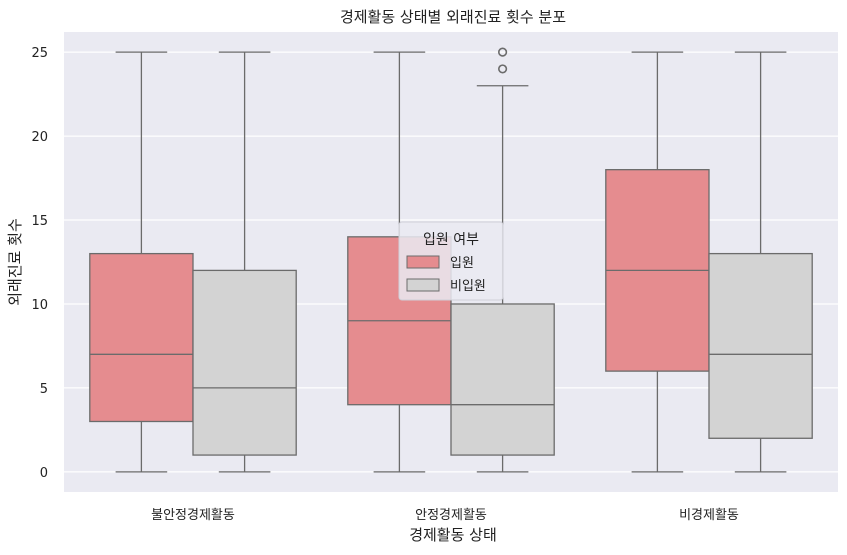 This screenshot has width=847, height=555. What do you see at coordinates (453, 17) in the screenshot?
I see `chart-title: 경제활동 상태별 외래진료 횟수 분포` at bounding box center [453, 17].